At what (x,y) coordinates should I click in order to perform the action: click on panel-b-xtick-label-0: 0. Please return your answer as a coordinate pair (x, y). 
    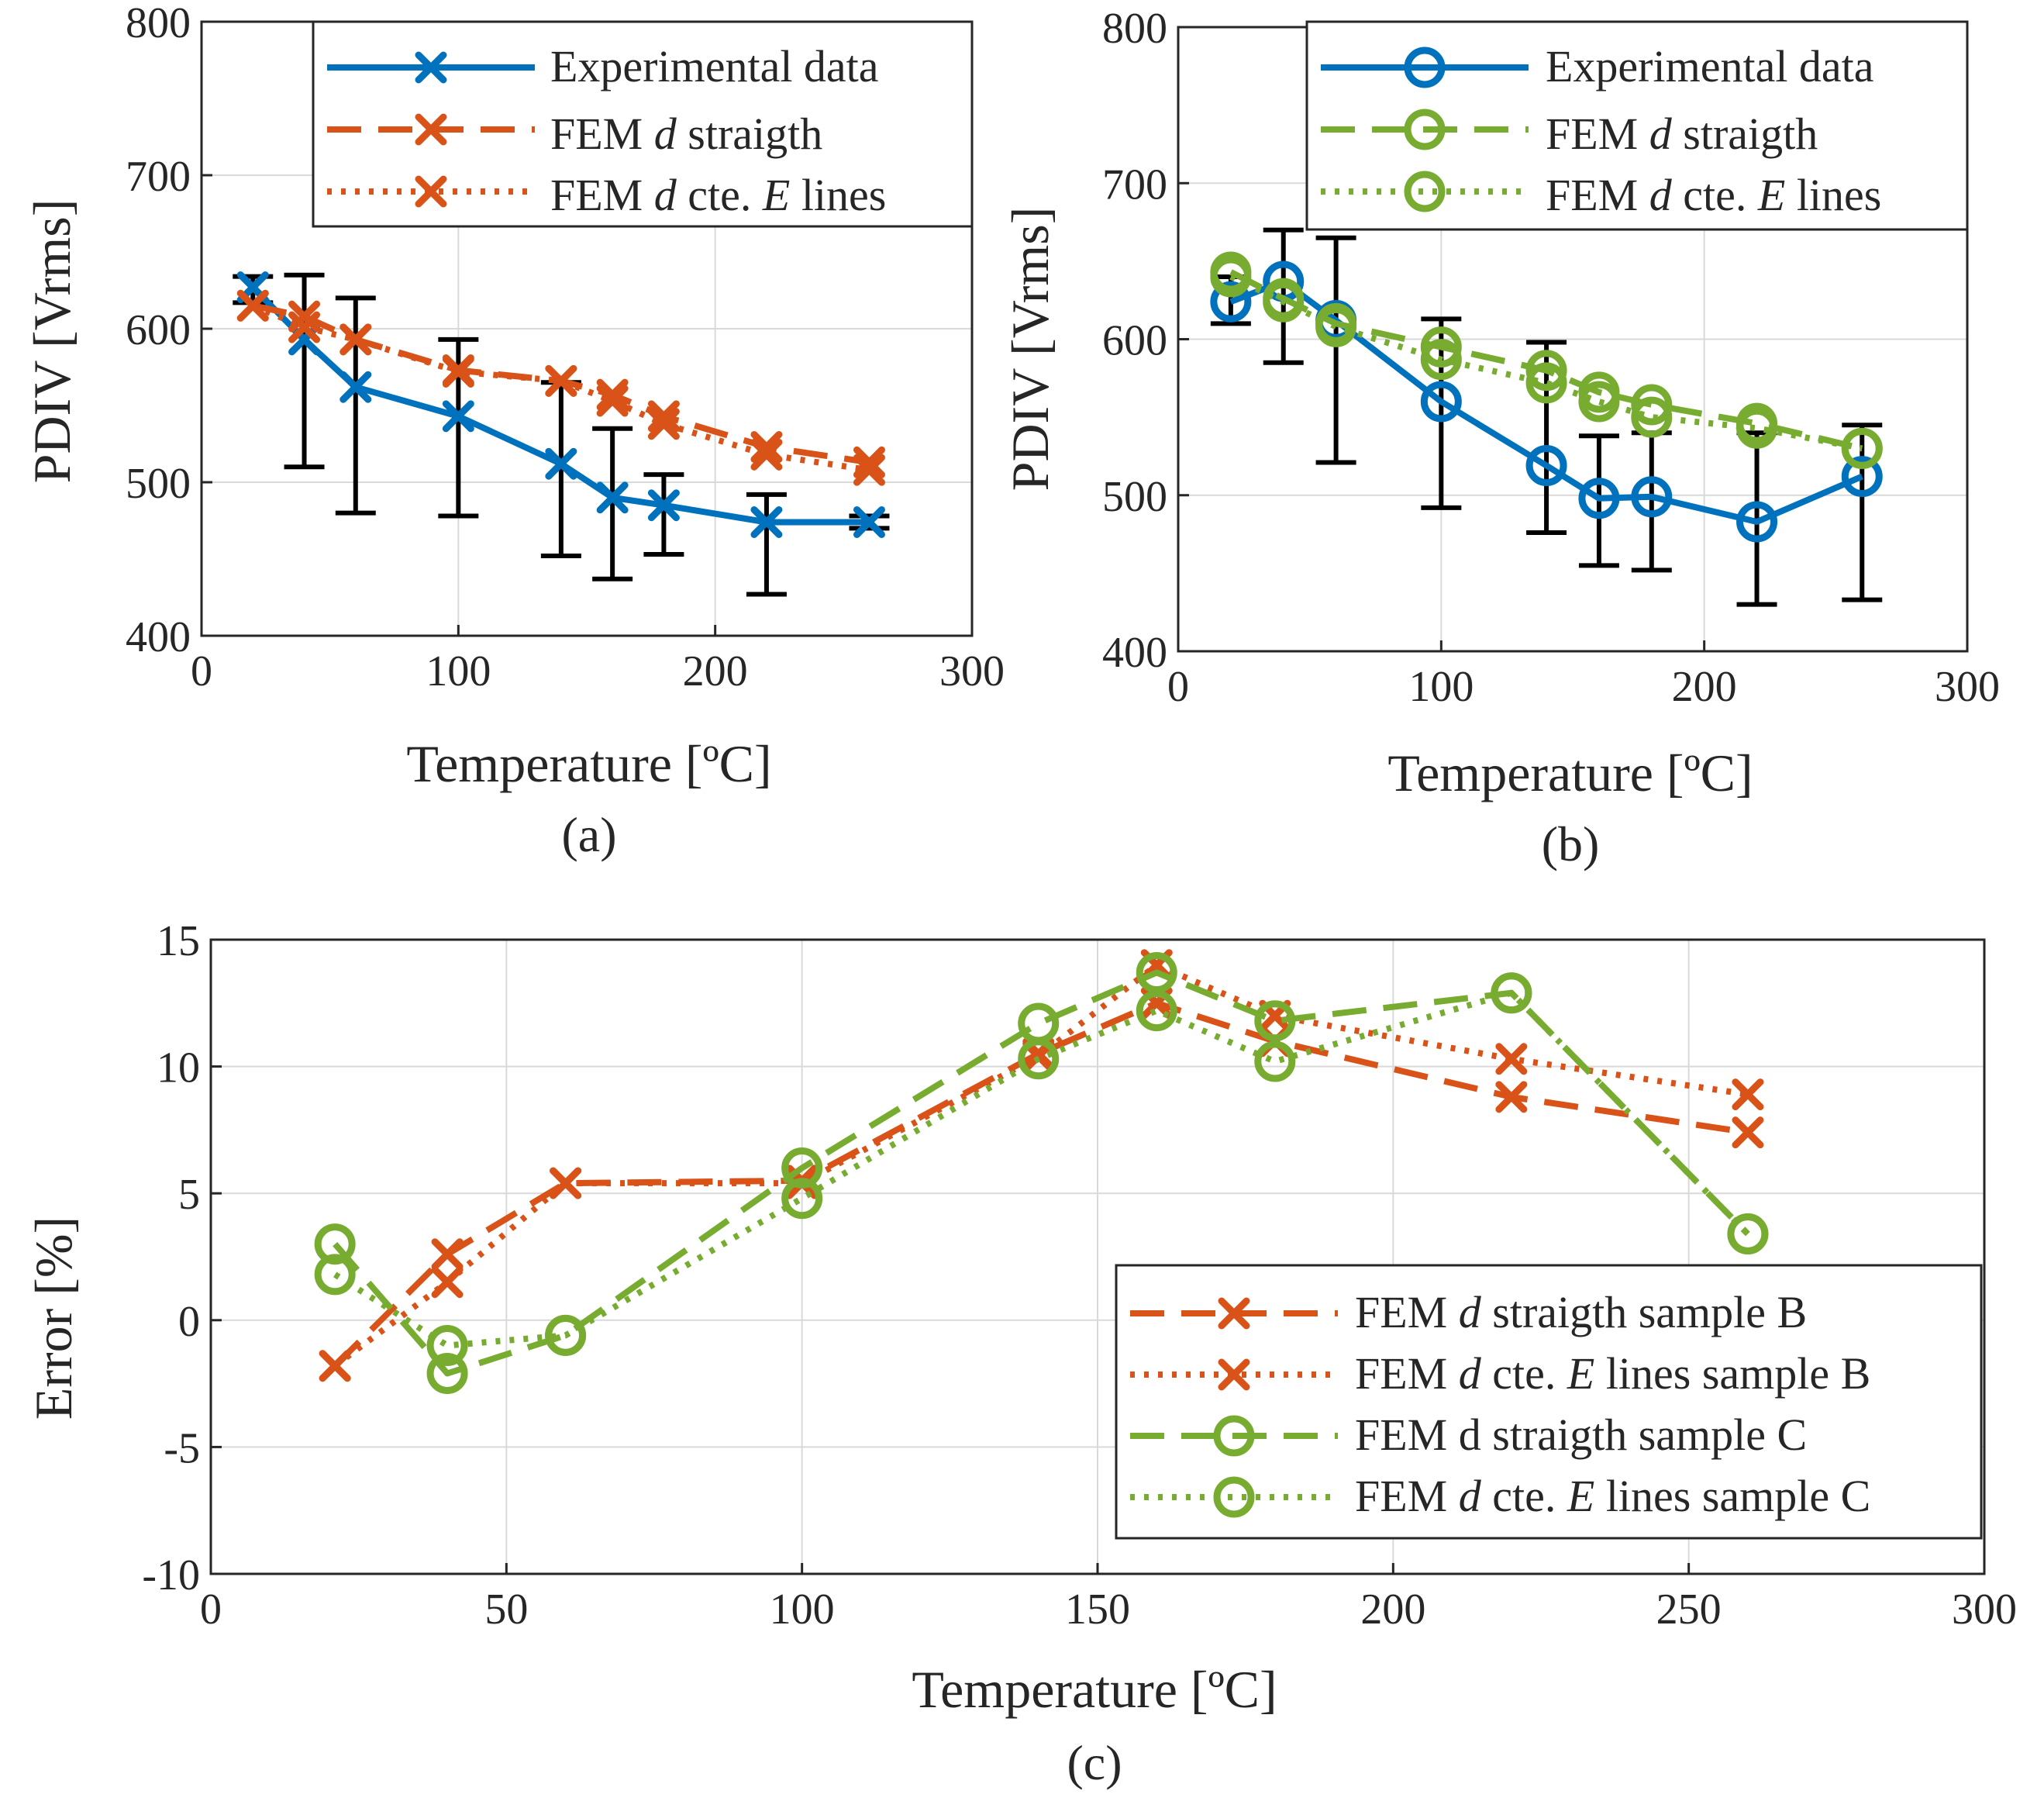
    Looking at the image, I should click on (1178, 687).